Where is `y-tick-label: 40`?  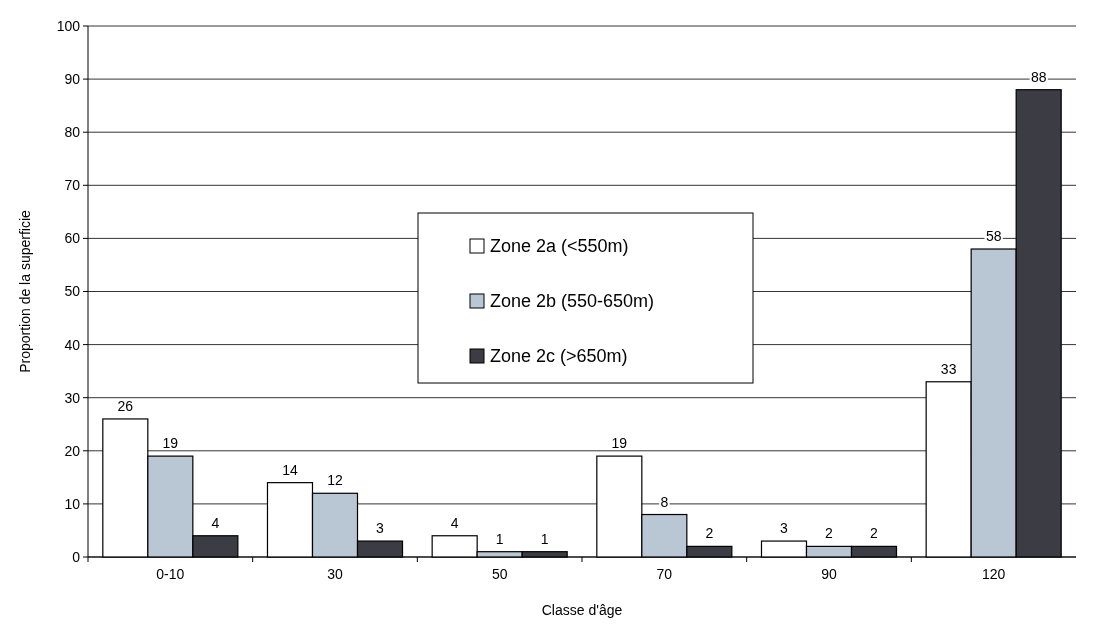 y-tick-label: 40 is located at coordinates (72, 344).